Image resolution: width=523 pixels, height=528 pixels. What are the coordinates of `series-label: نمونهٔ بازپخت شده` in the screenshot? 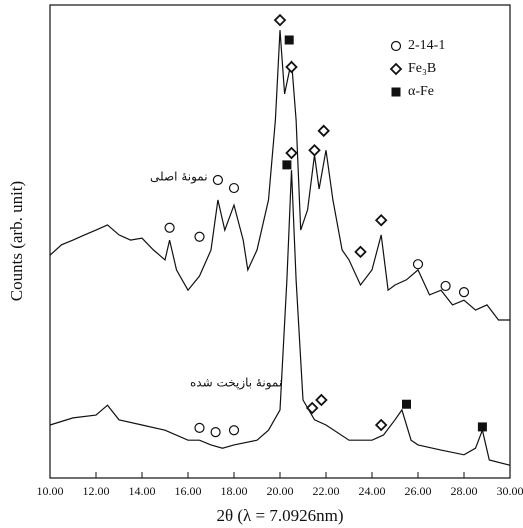 It's located at (236, 383).